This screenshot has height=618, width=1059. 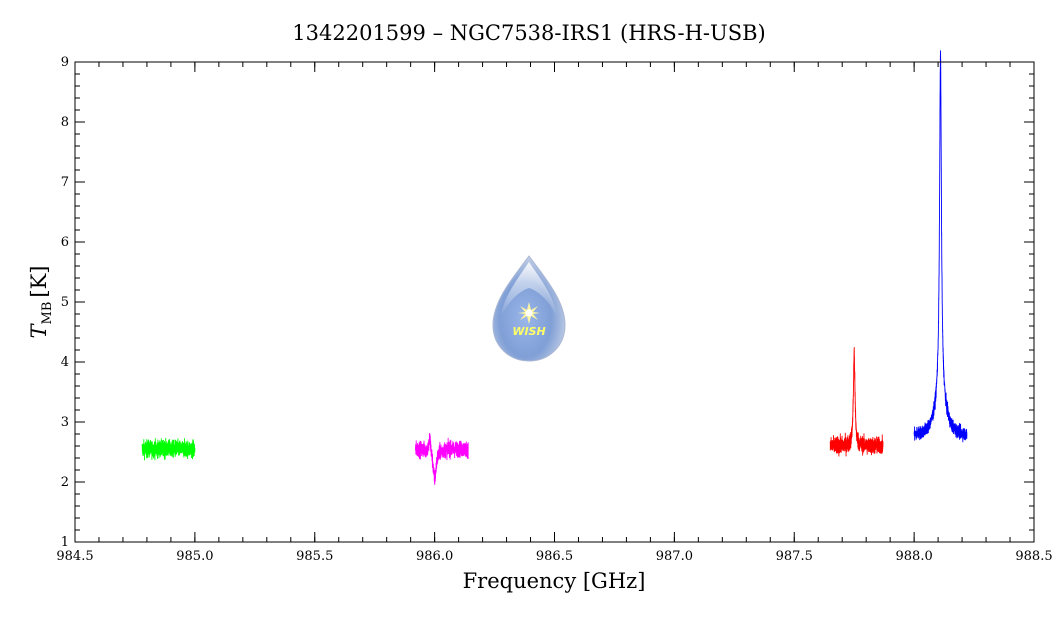 I want to click on x-tick-label: 987.5, so click(x=794, y=556).